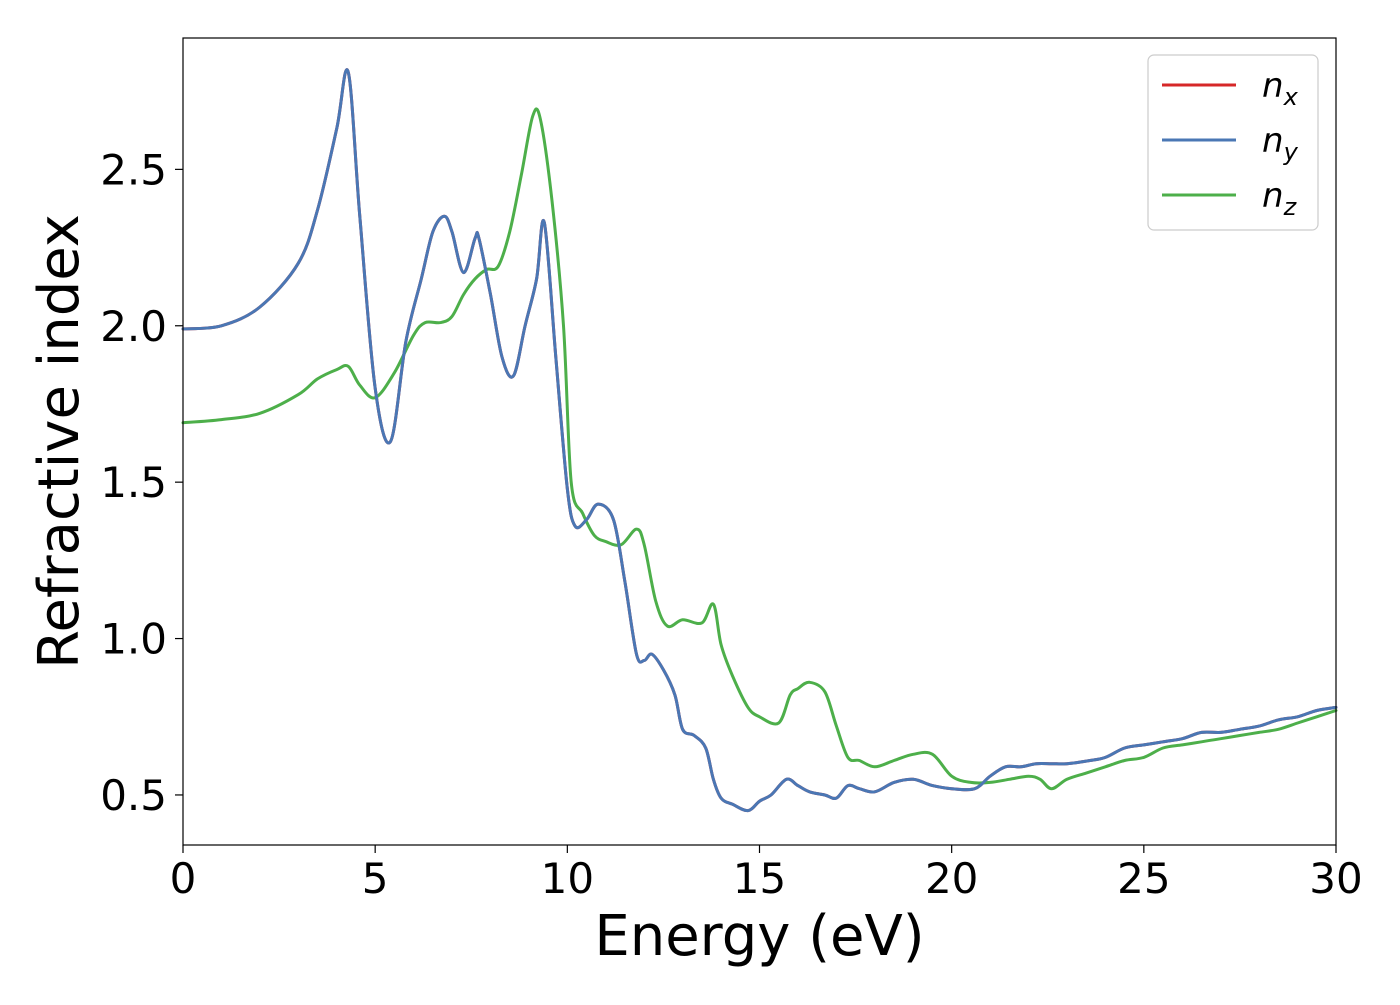  What do you see at coordinates (133, 639) in the screenshot?
I see `y-tick-label: 1.0` at bounding box center [133, 639].